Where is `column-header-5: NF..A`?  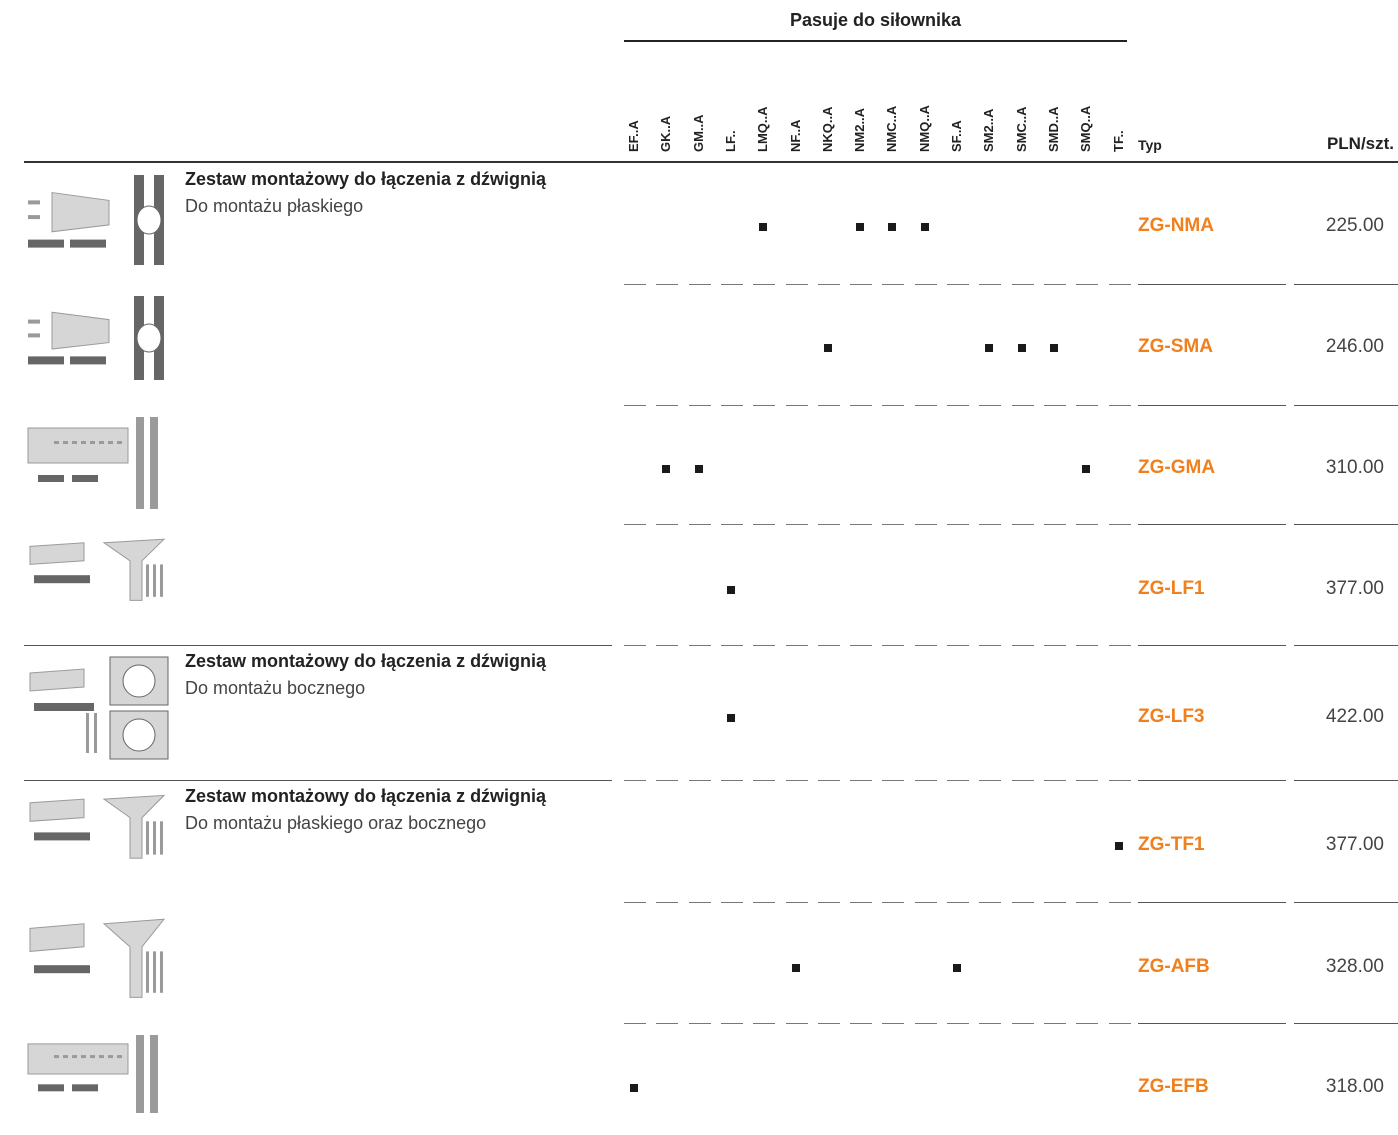 column-header-5: NF..A is located at coordinates (795, 136).